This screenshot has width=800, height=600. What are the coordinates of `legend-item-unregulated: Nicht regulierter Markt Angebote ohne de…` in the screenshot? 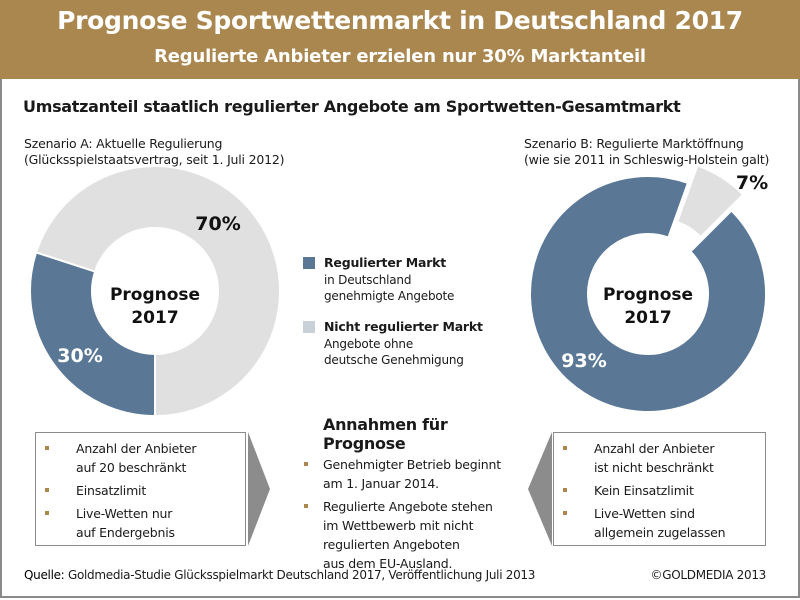 It's located at (393, 343).